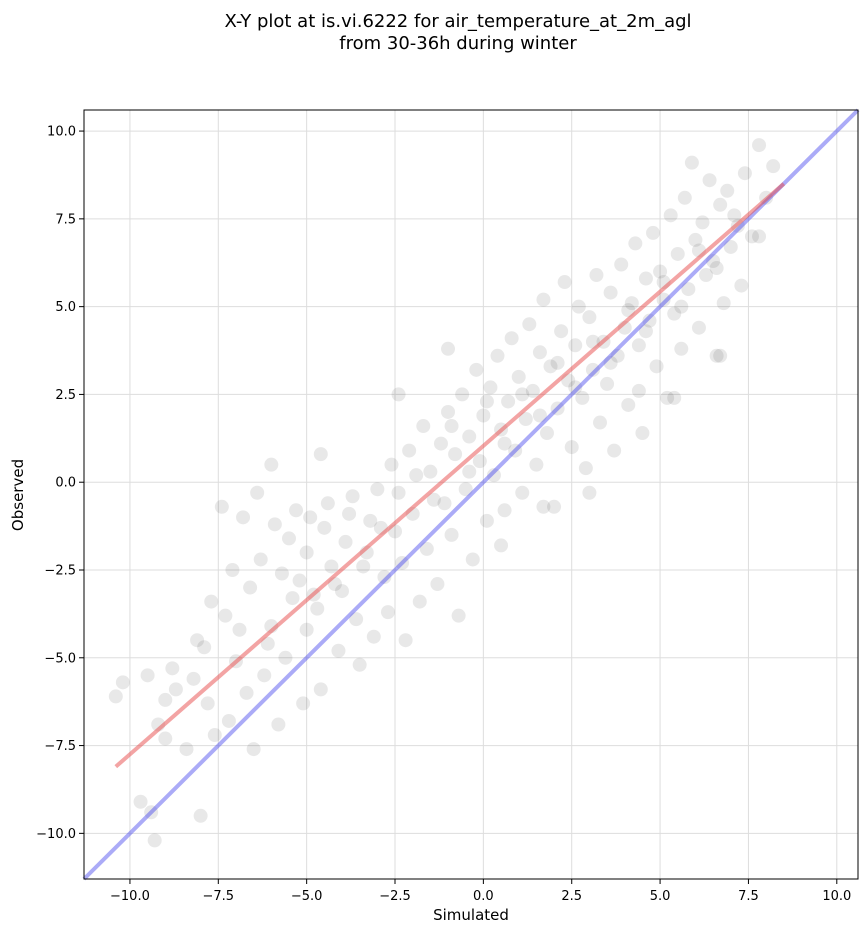 The width and height of the screenshot is (867, 934). What do you see at coordinates (219, 896) in the screenshot?
I see `x-tick-label: −7.5` at bounding box center [219, 896].